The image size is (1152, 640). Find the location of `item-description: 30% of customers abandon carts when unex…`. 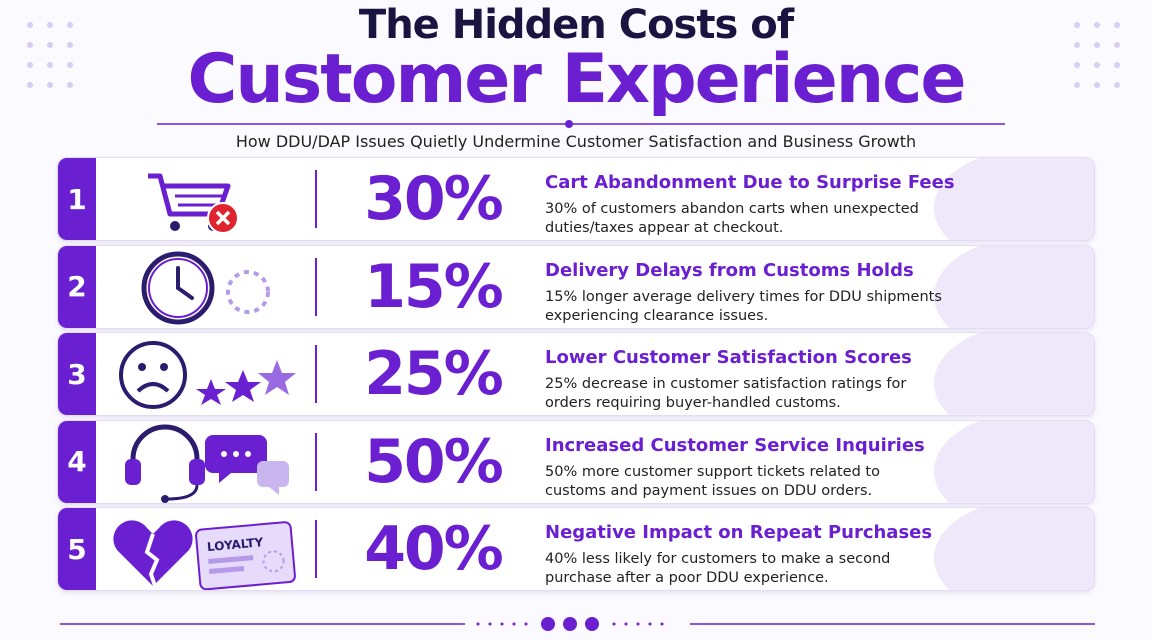

item-description: 30% of customers abandon carts when unex… is located at coordinates (732, 218).